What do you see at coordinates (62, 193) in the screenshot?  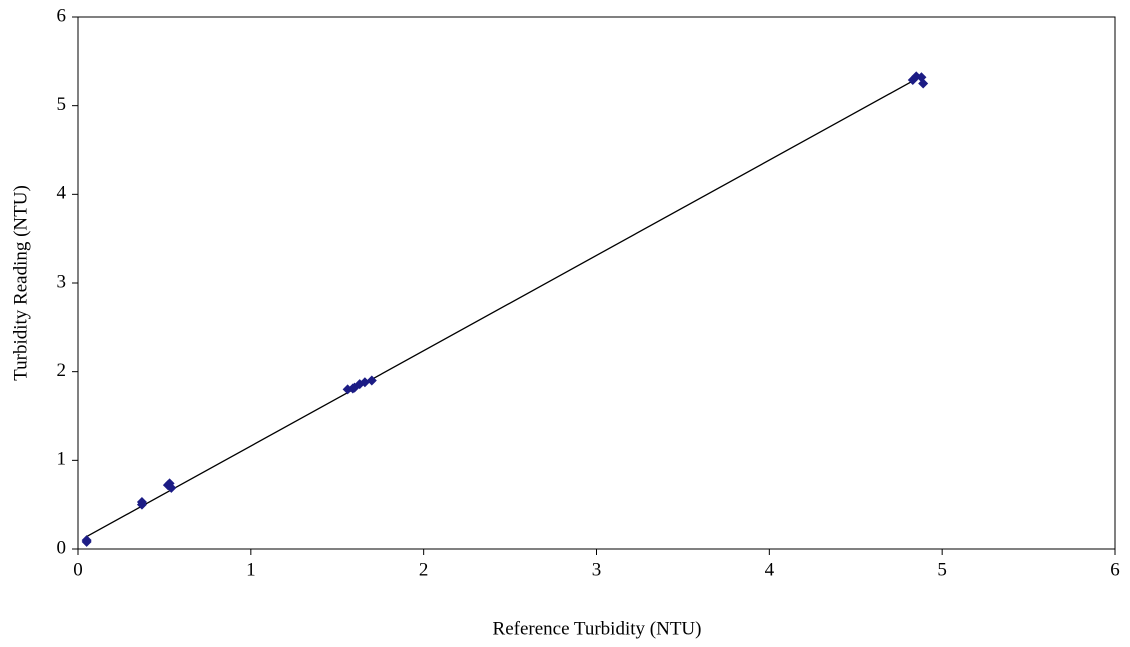 I see `y-tick-label: 4` at bounding box center [62, 193].